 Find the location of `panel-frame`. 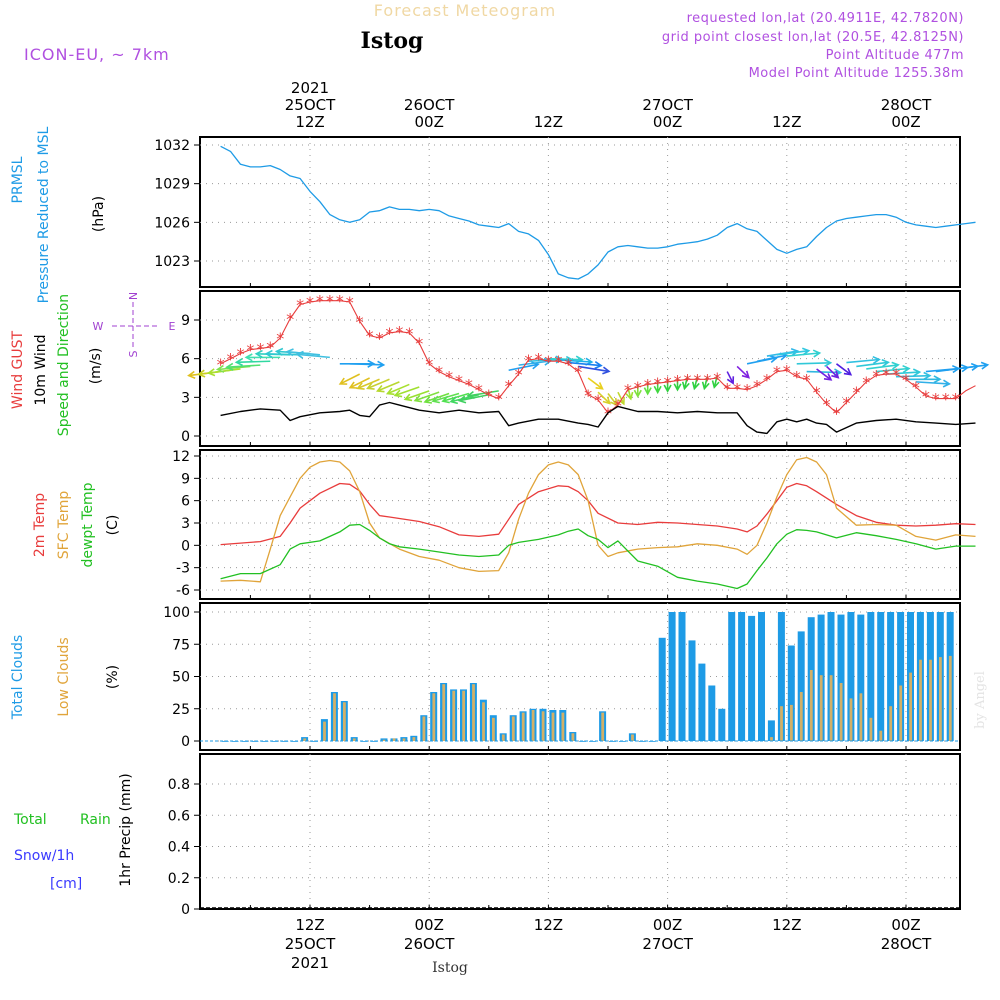

panel-frame is located at coordinates (580, 524).